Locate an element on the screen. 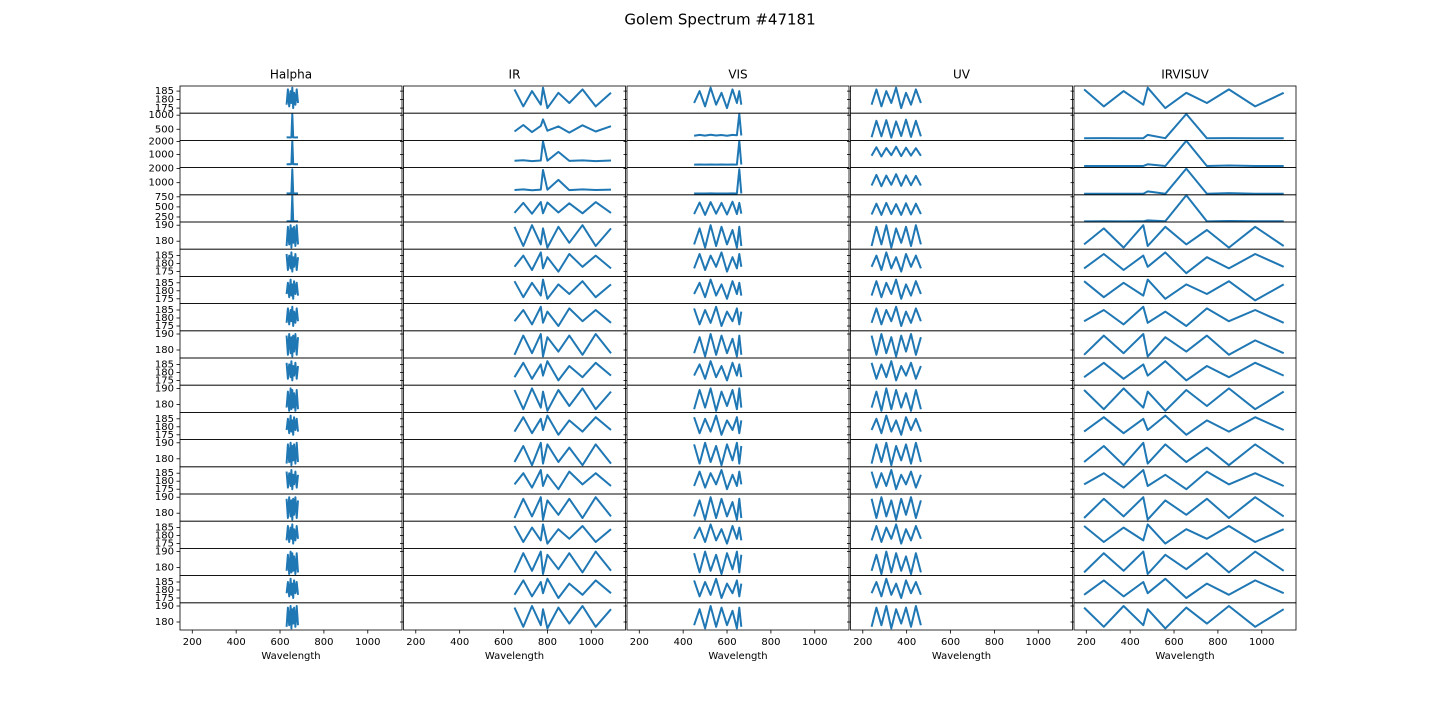 This screenshot has width=1440, height=720. panel-title: VIS is located at coordinates (737, 75).